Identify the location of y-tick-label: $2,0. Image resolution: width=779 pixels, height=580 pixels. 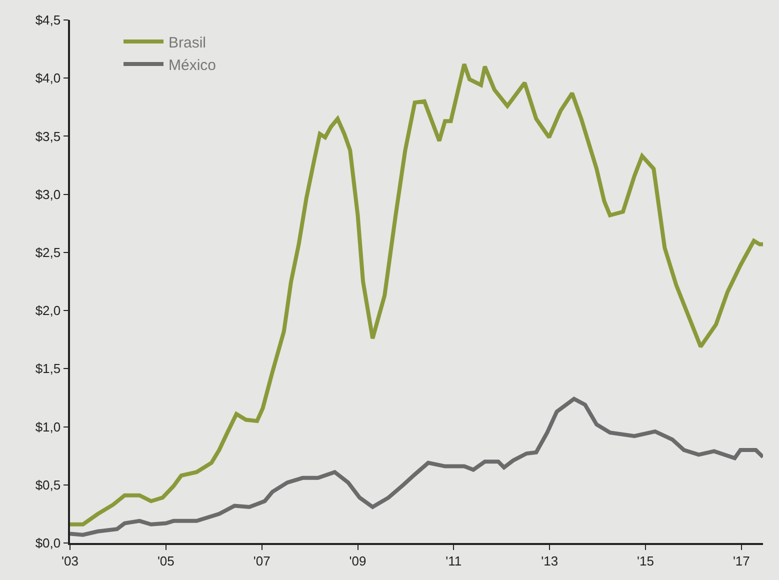
(48, 310).